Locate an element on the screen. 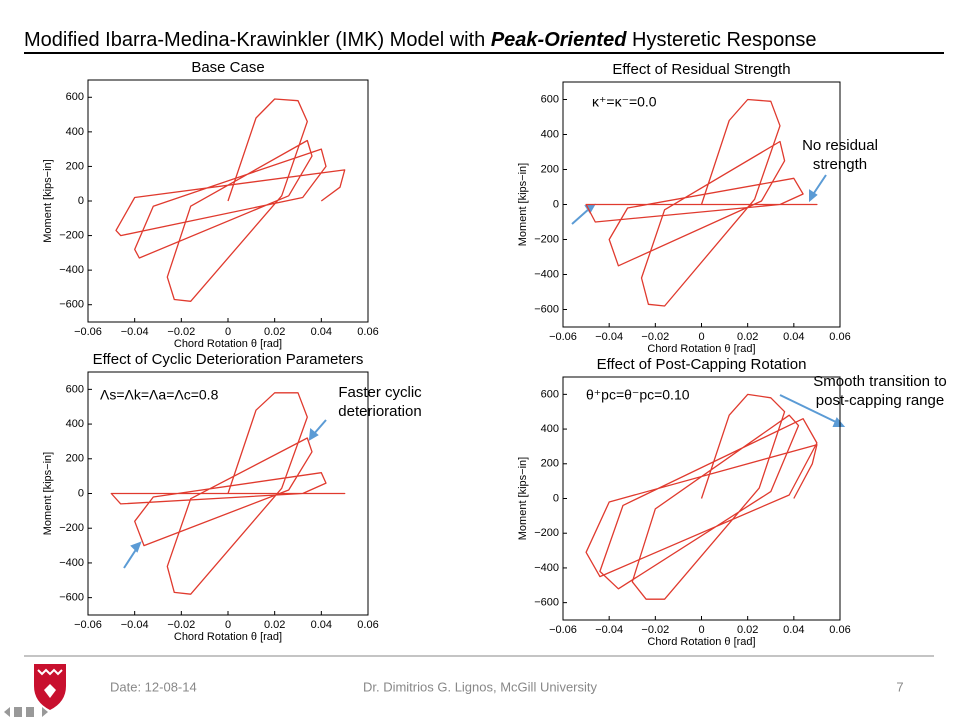  page-number: 7 is located at coordinates (899, 686).